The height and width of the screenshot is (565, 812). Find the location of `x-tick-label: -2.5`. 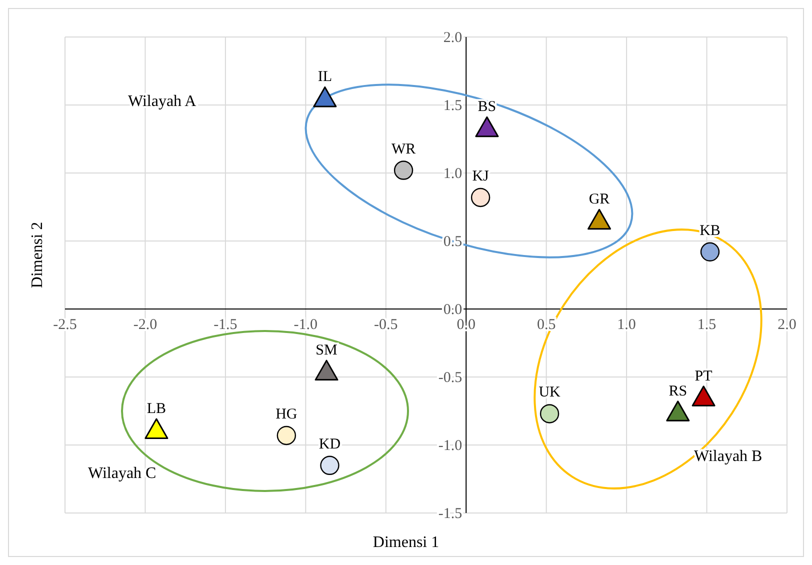

x-tick-label: -2.5 is located at coordinates (65, 325).